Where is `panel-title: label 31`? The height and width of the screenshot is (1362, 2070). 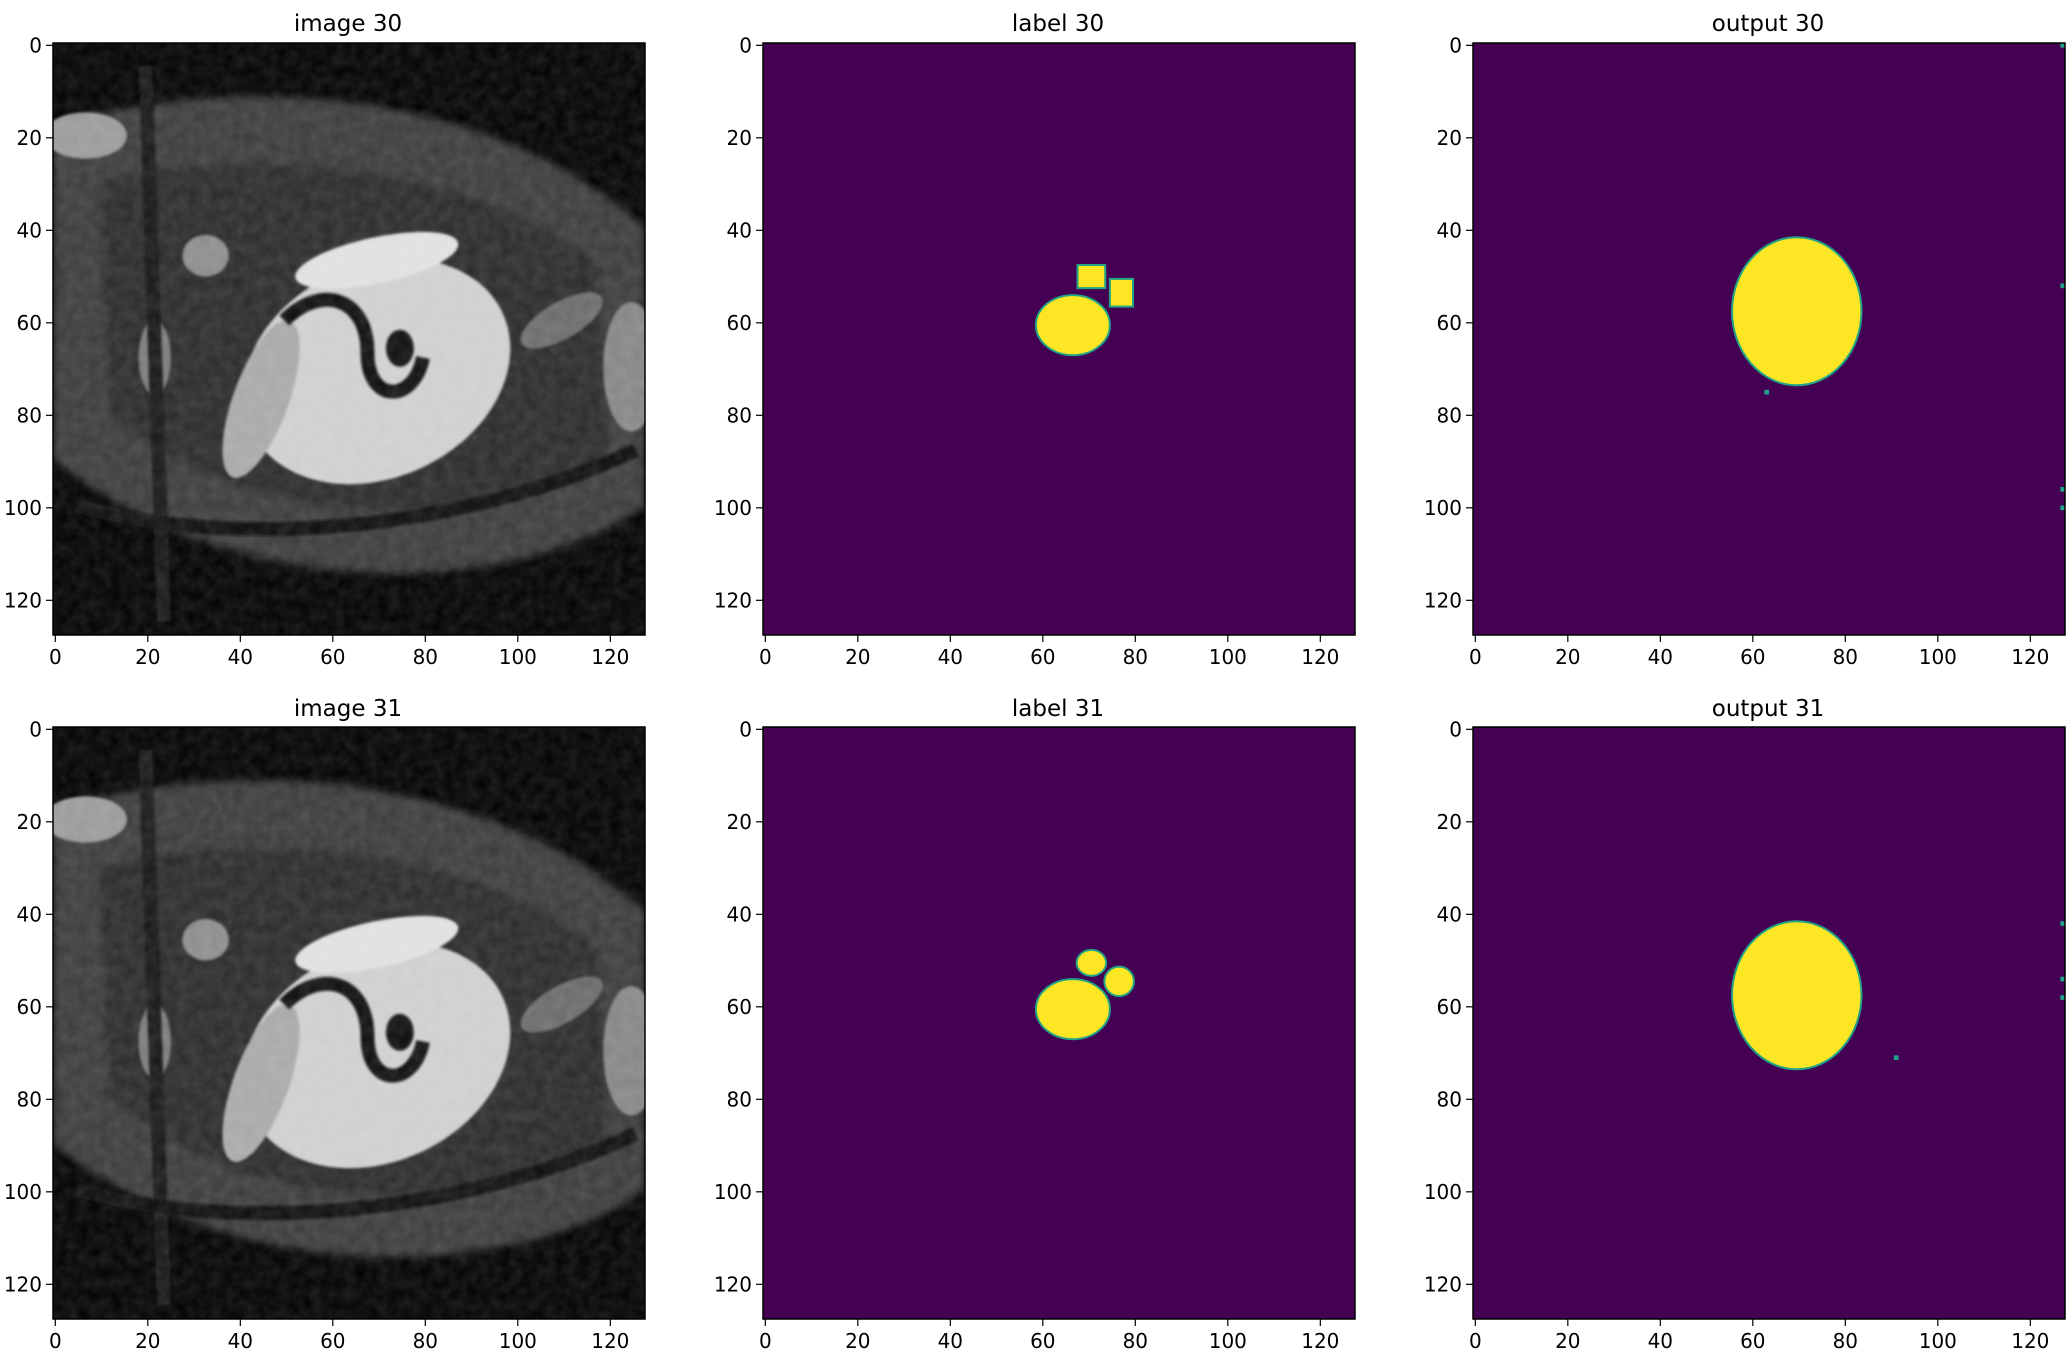 panel-title: label 31 is located at coordinates (1058, 709).